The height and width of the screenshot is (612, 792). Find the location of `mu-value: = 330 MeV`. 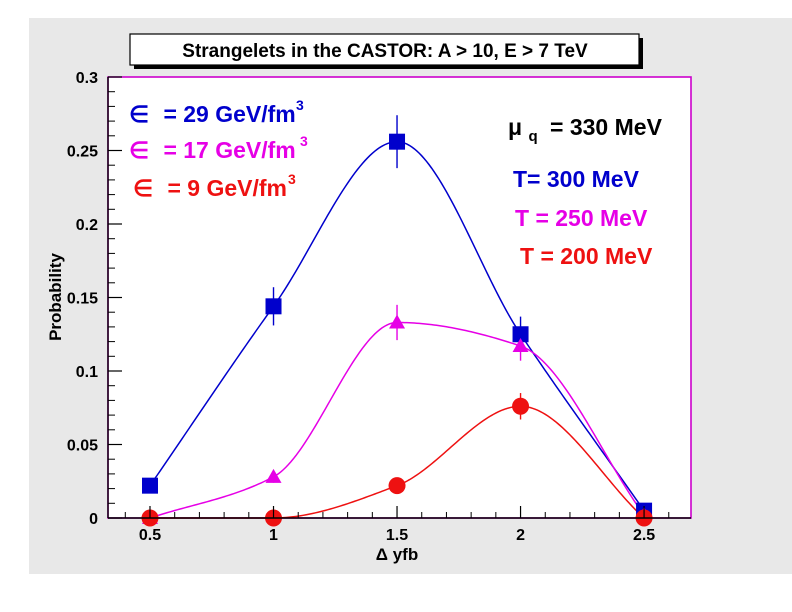

mu-value: = 330 MeV is located at coordinates (606, 127).